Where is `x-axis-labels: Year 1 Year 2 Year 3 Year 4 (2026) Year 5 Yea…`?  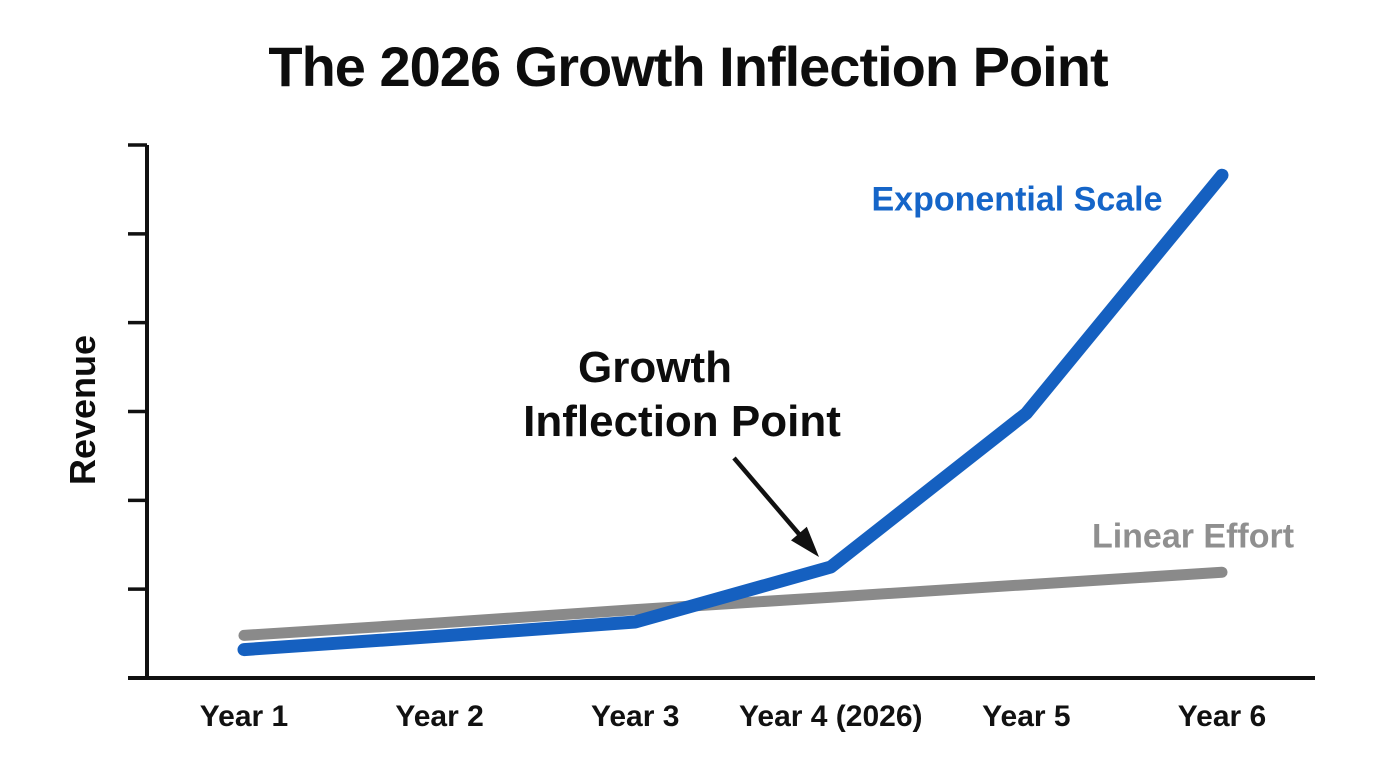
x-axis-labels: Year 1 Year 2 Year 3 Year 4 (2026) Year 5 Yea… is located at coordinates (688, 720).